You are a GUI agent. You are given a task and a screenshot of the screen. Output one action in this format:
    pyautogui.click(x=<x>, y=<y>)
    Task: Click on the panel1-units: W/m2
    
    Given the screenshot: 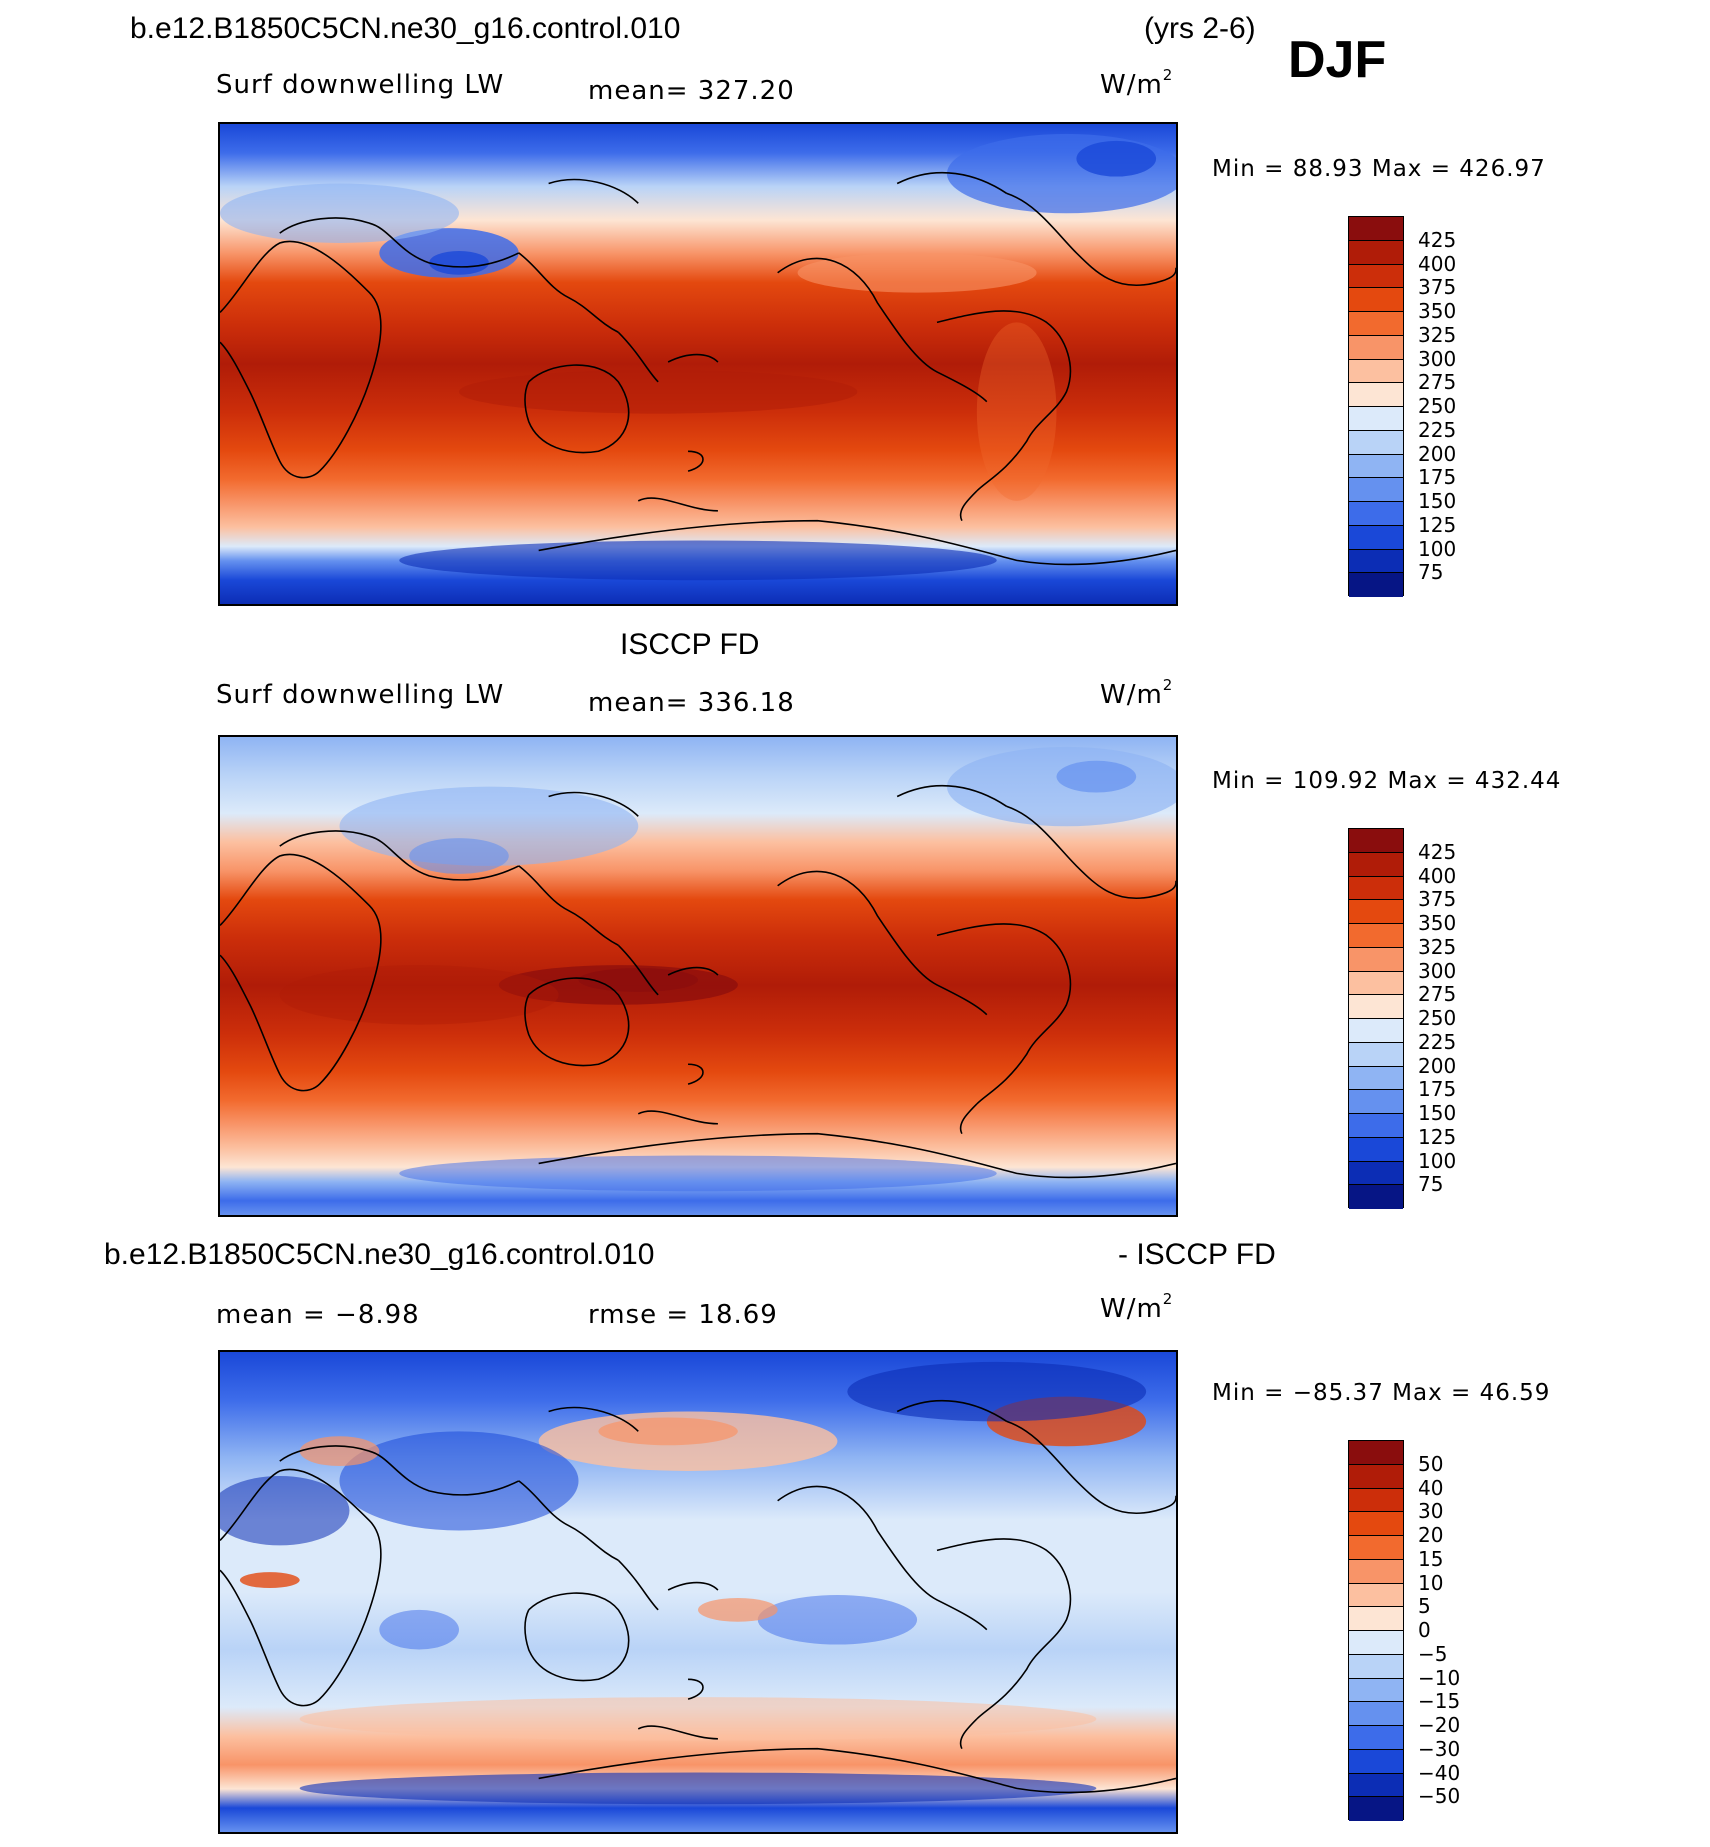 What is the action you would take?
    pyautogui.click(x=1137, y=83)
    